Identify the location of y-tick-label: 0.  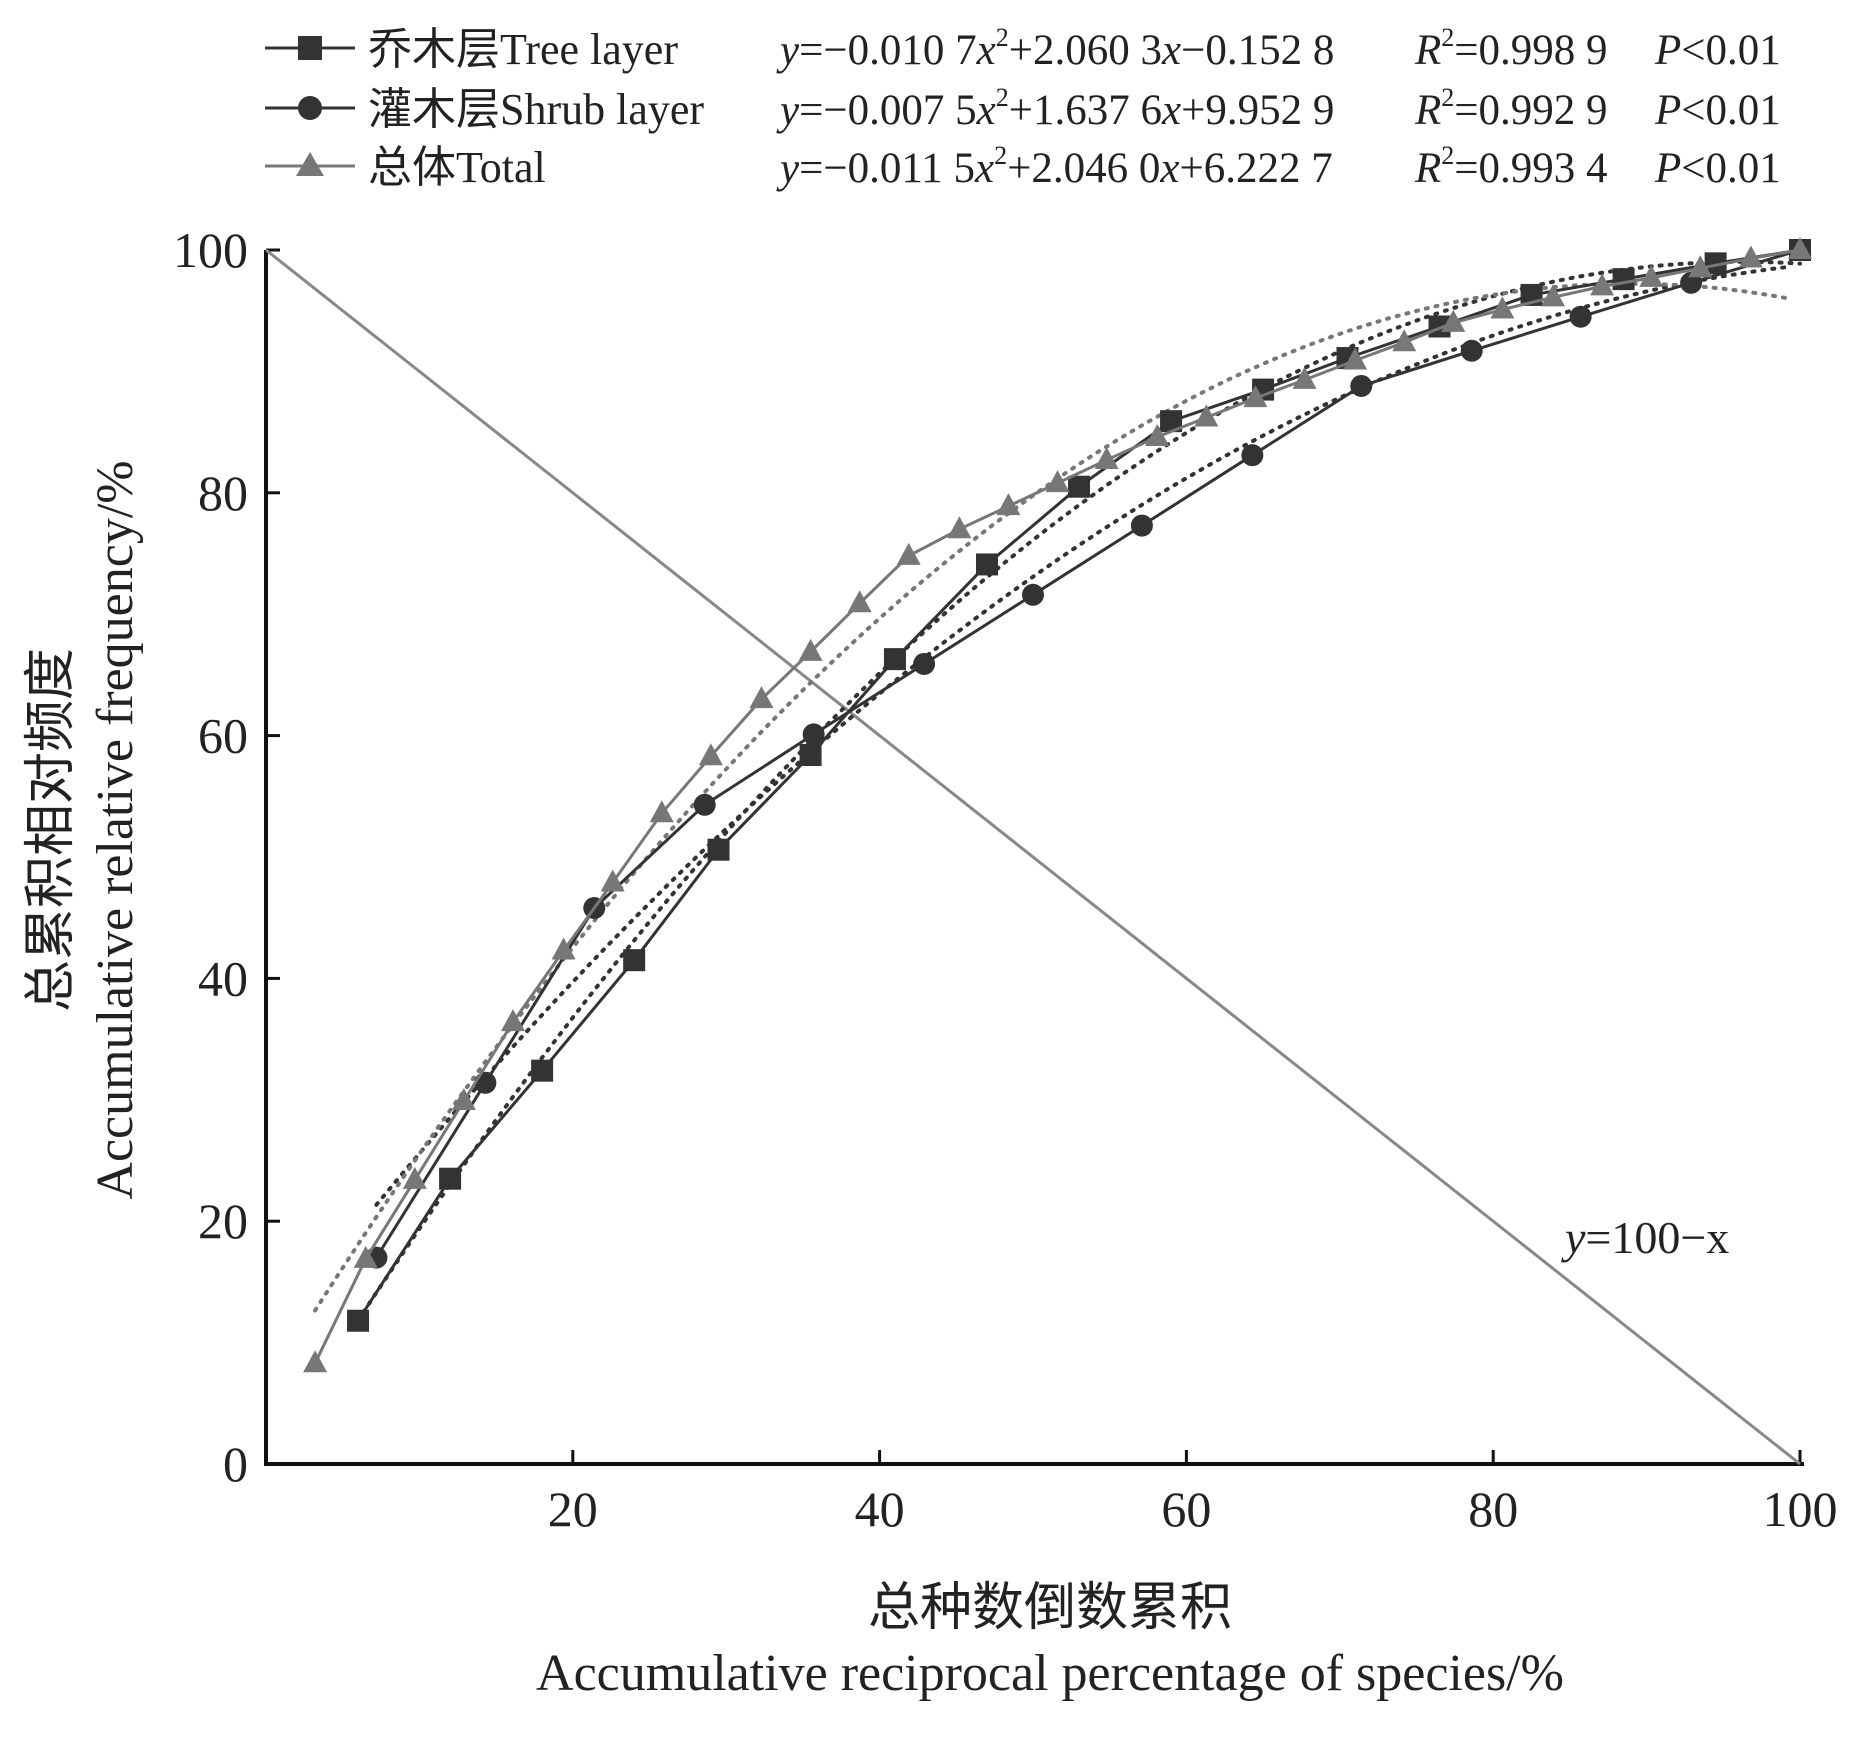
(235, 1464).